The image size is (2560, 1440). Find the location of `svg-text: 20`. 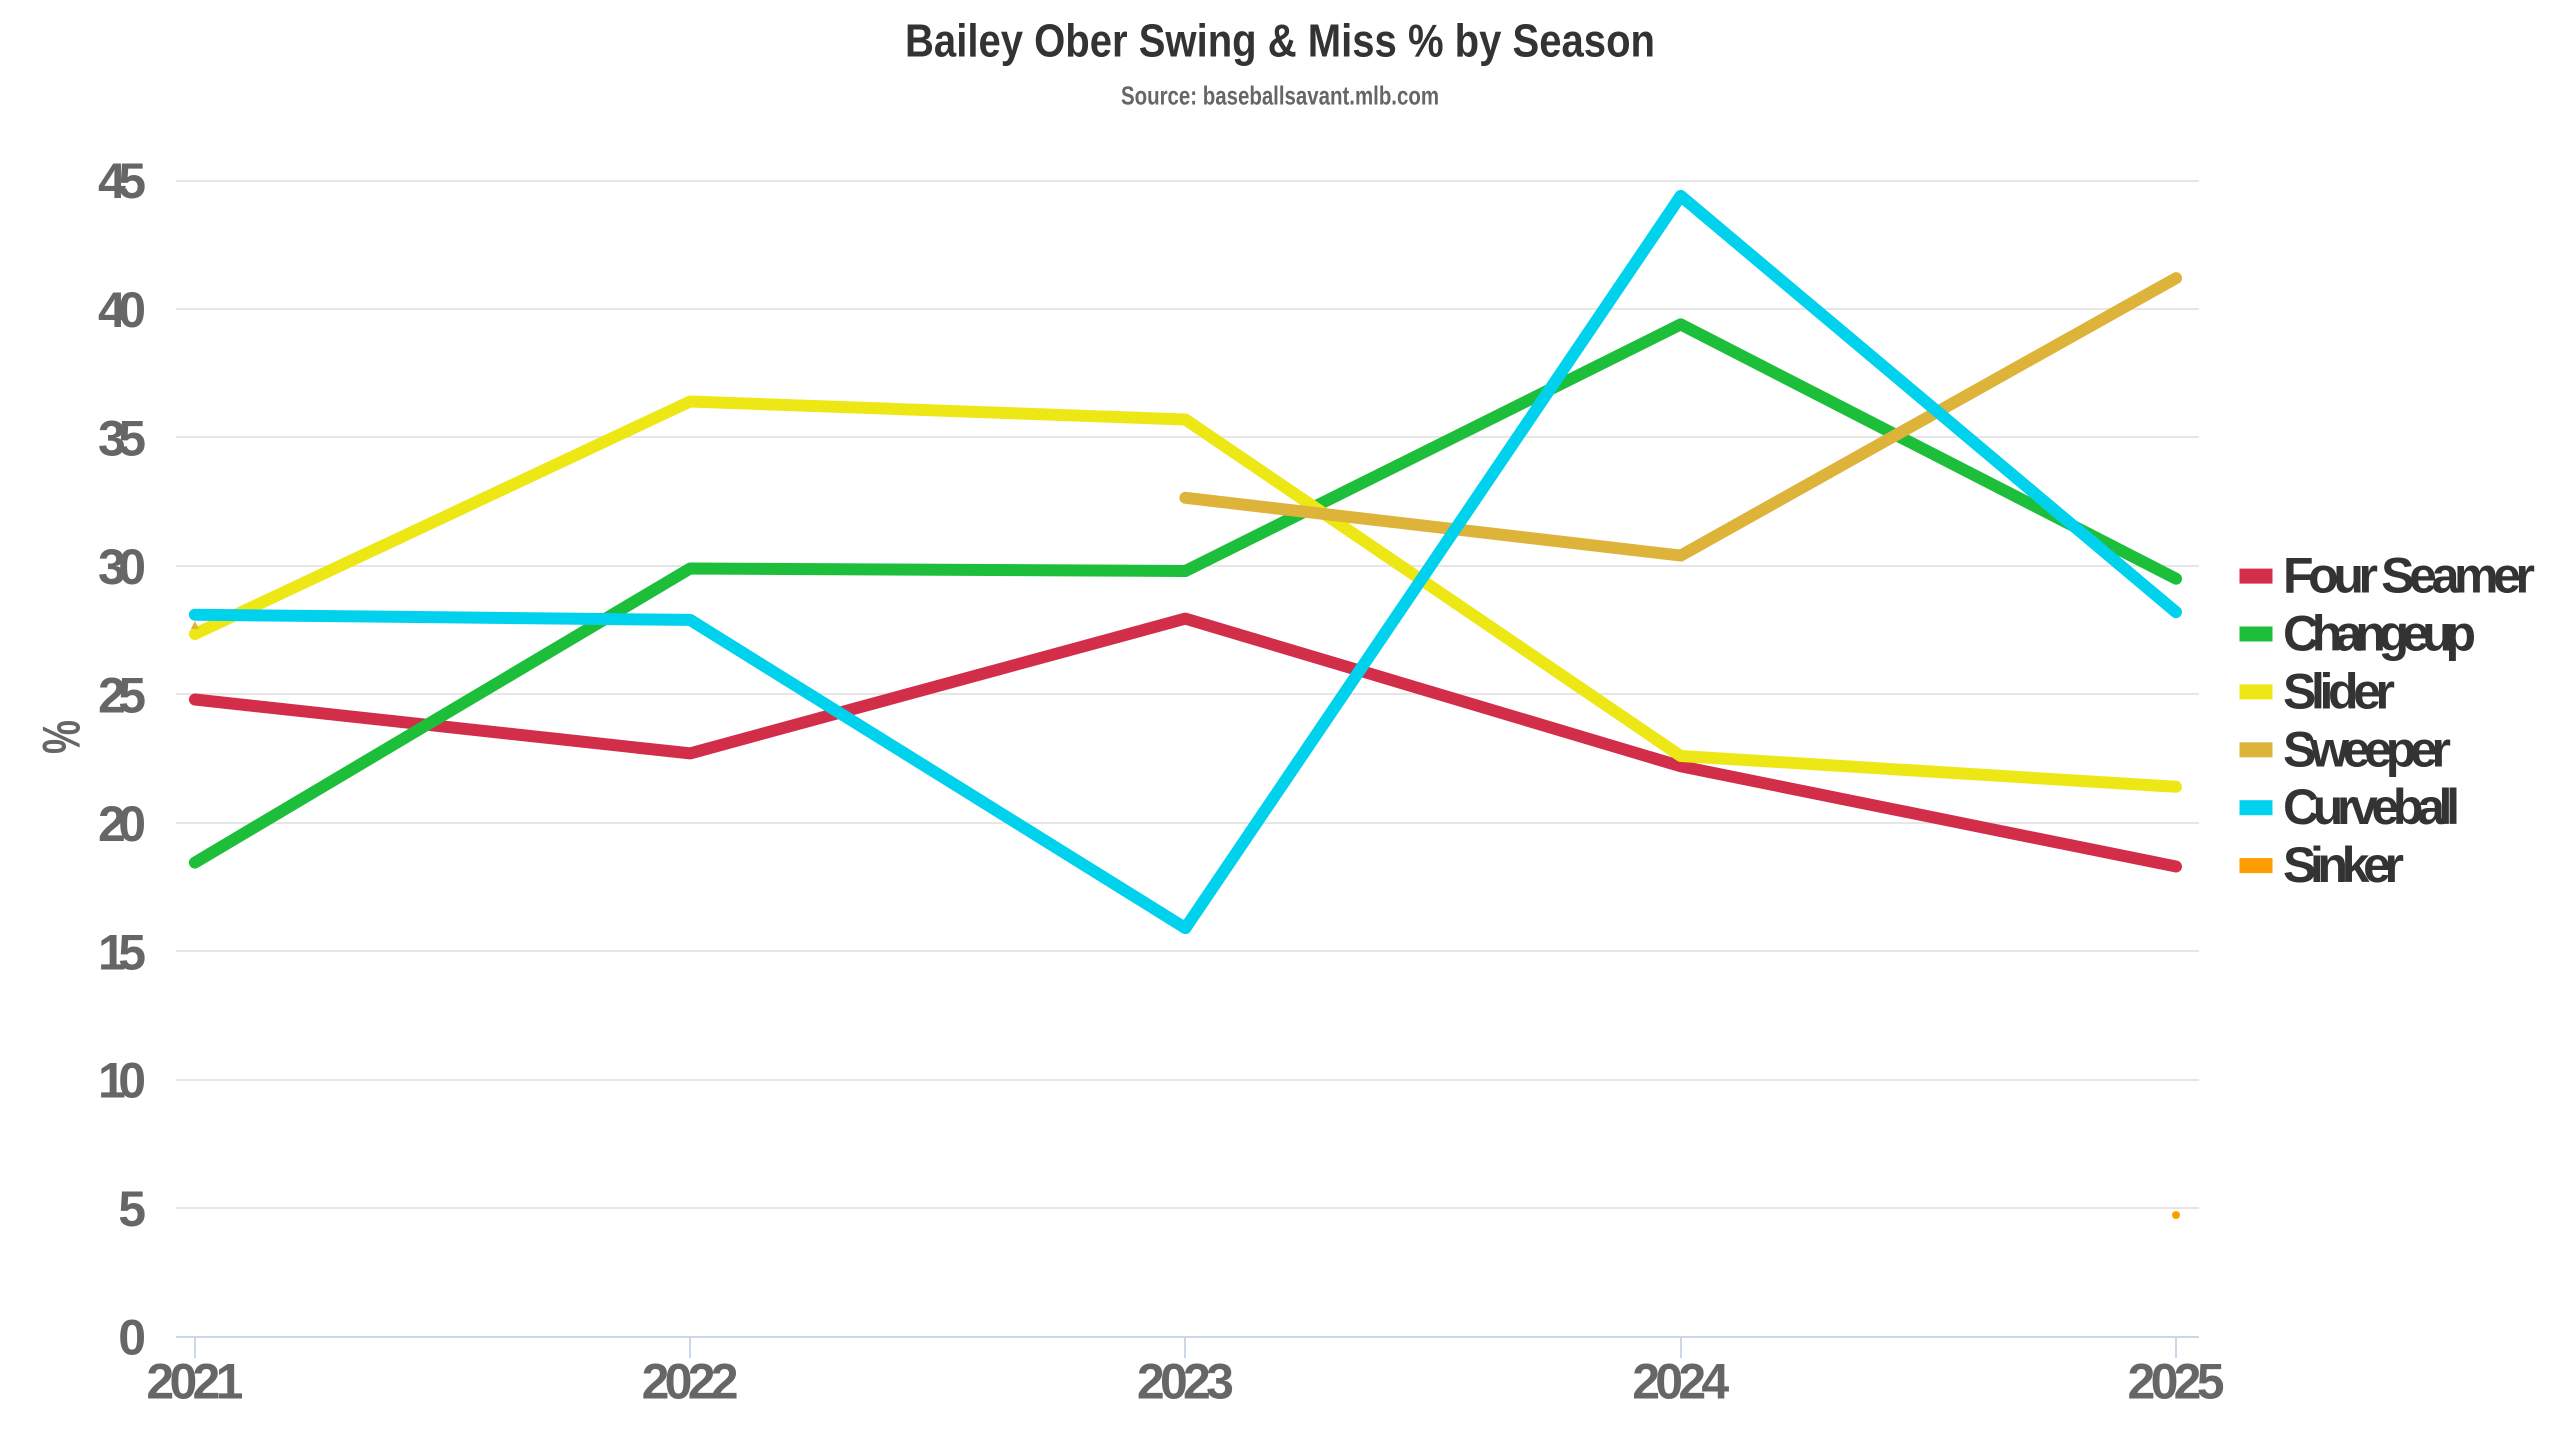

svg-text: 20 is located at coordinates (122, 824).